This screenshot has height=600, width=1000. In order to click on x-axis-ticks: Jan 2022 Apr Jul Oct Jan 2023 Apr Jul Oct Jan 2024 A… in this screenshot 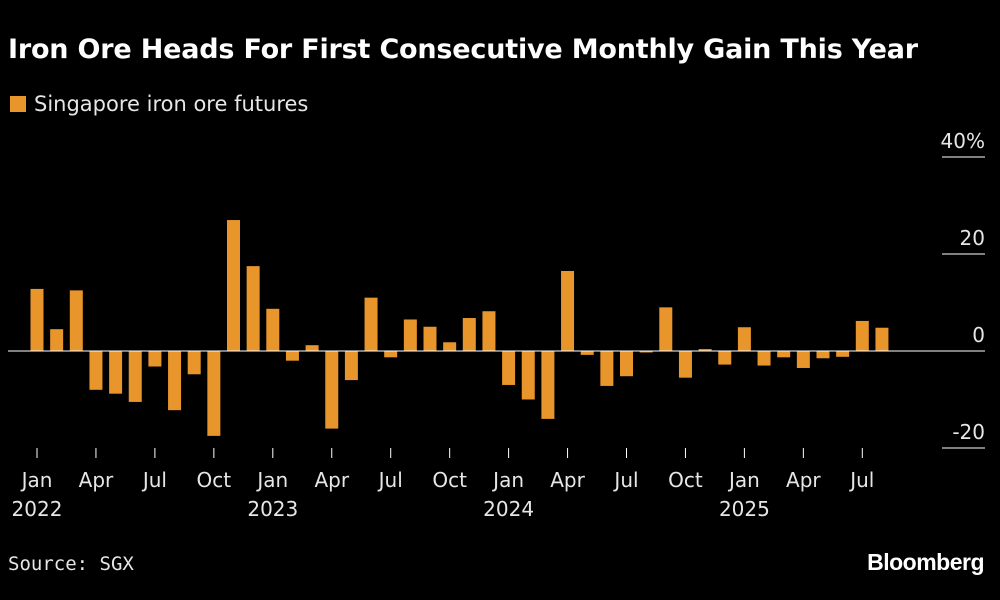, I will do `click(443, 484)`.